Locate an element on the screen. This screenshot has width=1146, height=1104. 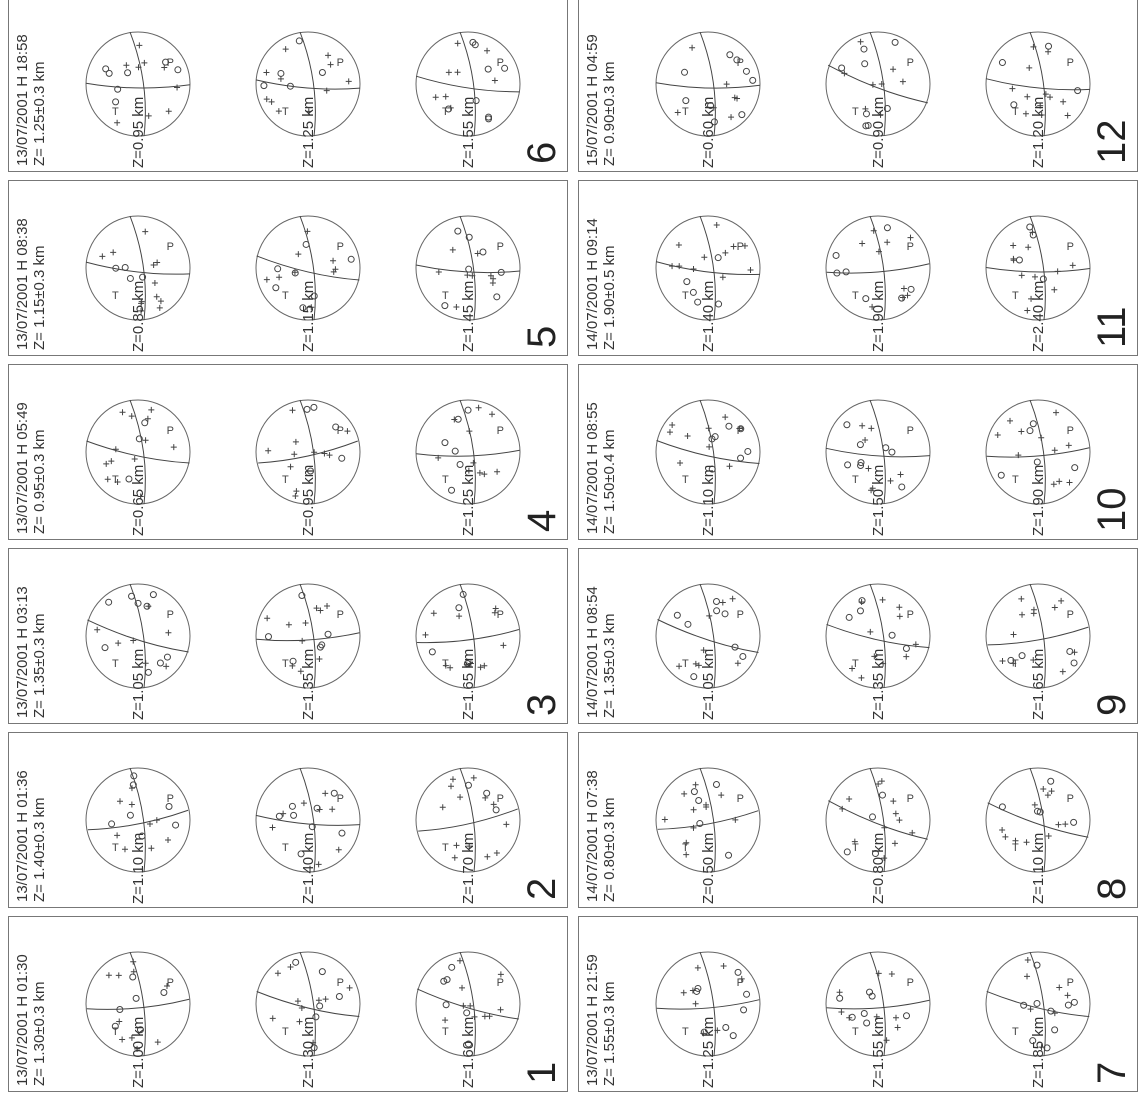
solution-depth: Z=0.80 km is located at coordinates (878, 868).